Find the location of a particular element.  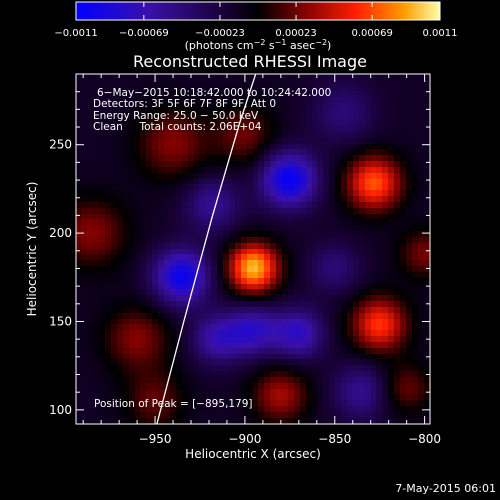

x-tick-label: −950 is located at coordinates (155, 439).